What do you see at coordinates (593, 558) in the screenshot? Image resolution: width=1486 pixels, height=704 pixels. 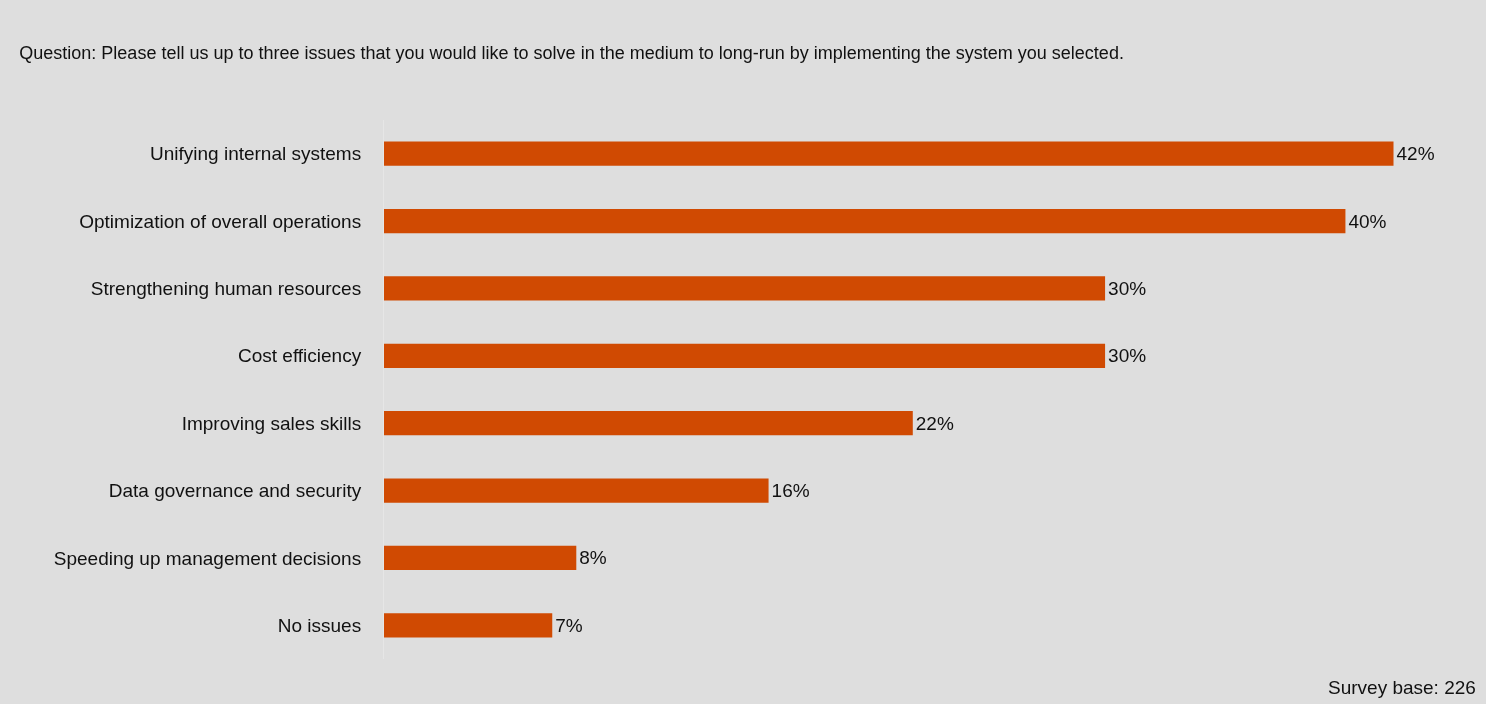 I see `data-label: 8%` at bounding box center [593, 558].